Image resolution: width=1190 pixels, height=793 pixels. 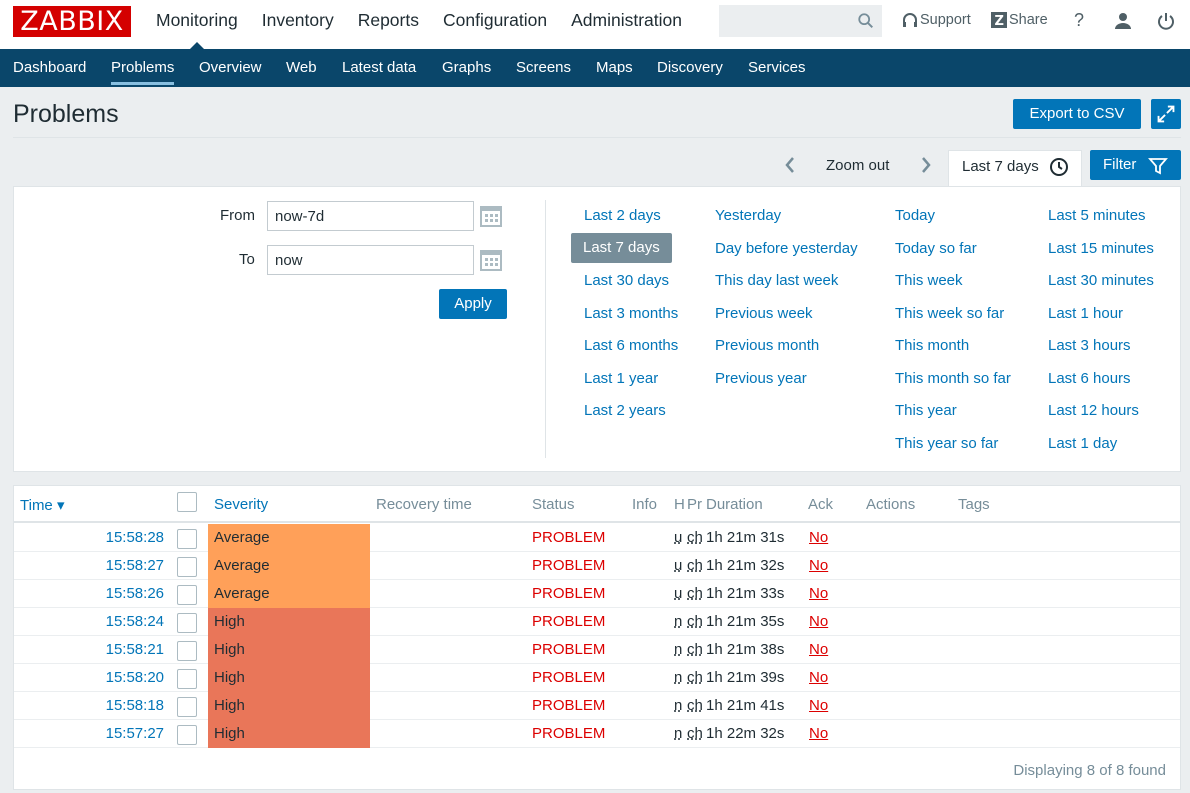 I want to click on share-link: Share, so click(x=1028, y=20).